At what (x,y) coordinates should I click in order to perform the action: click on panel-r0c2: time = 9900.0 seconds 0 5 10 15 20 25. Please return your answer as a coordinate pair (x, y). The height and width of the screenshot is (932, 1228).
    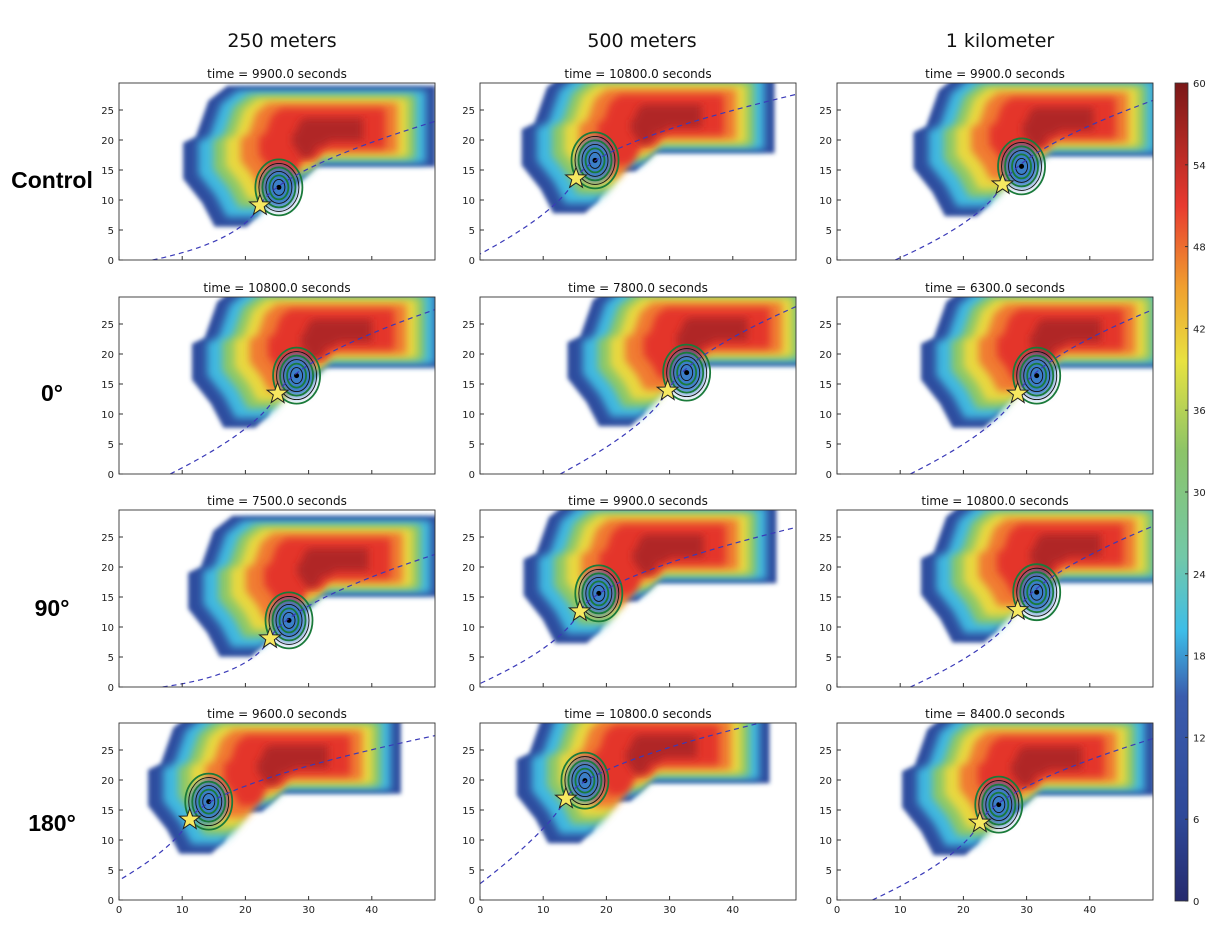
    Looking at the image, I should click on (986, 167).